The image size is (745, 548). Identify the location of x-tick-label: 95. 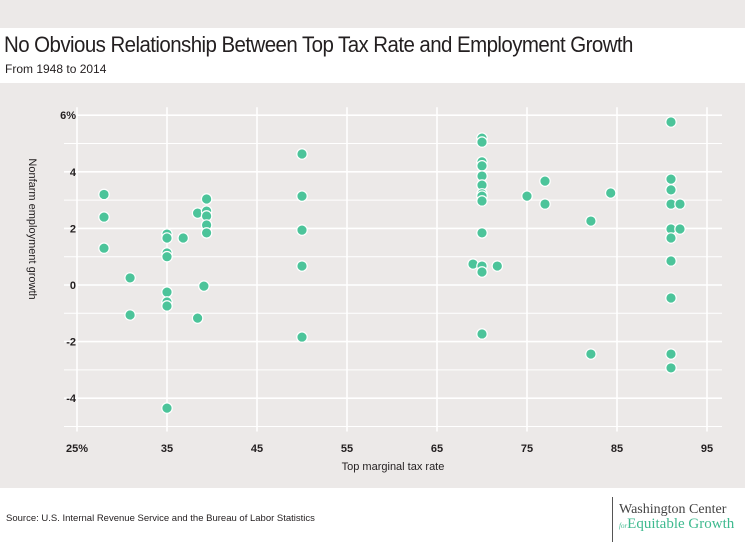
(707, 449).